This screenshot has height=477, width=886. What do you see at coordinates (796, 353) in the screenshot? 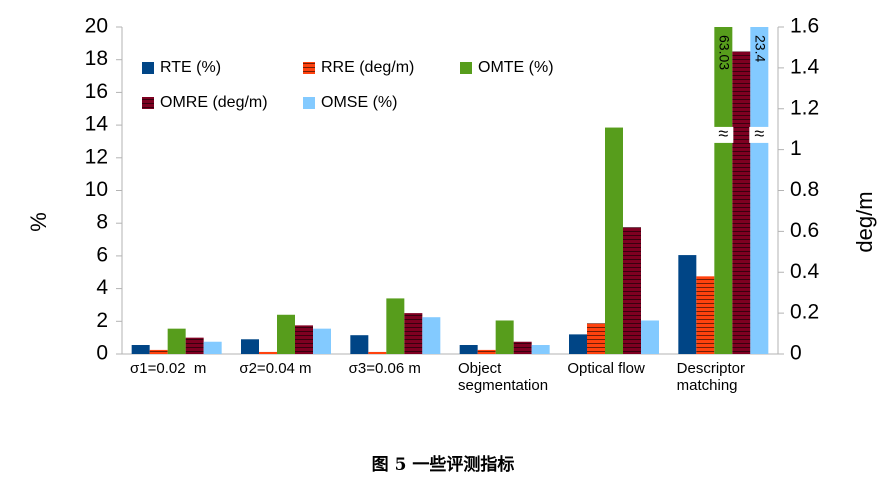
I see `y2-tick-label: 0` at bounding box center [796, 353].